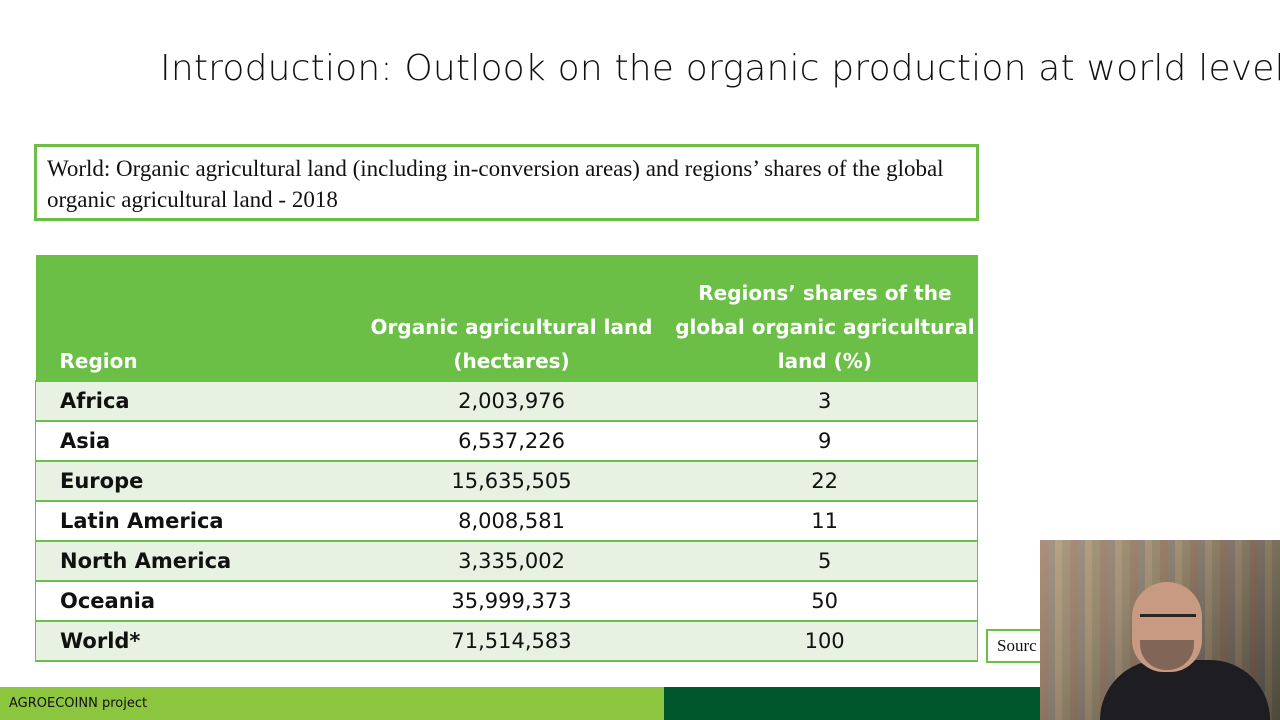 This screenshot has height=720, width=1280. What do you see at coordinates (98, 361) in the screenshot?
I see `header-region: Region` at bounding box center [98, 361].